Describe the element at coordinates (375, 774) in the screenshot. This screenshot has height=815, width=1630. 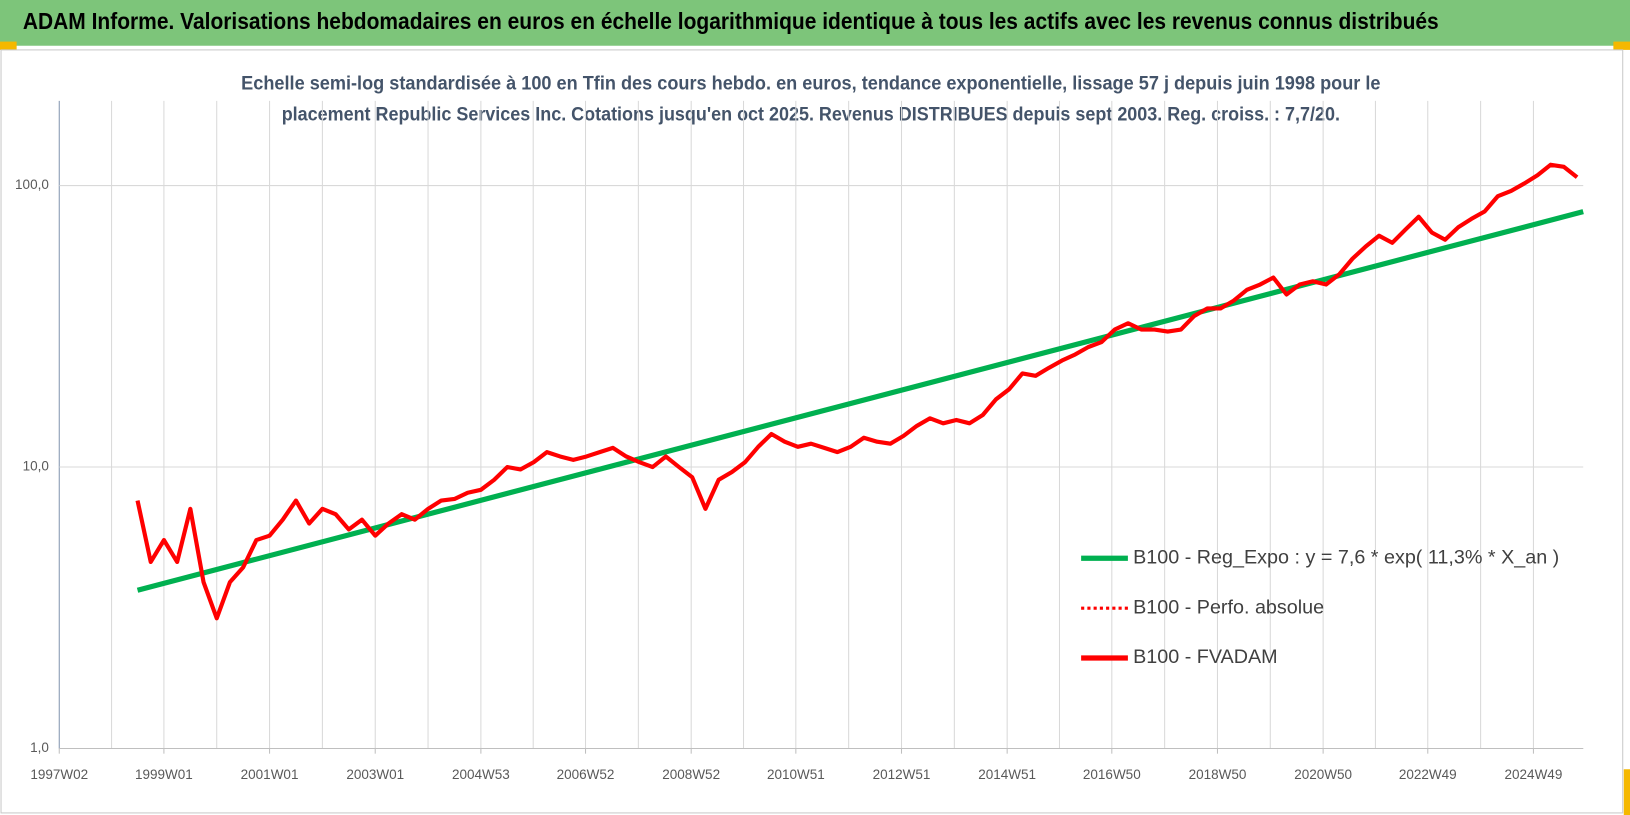
I see `x-tick-label: 2003W01` at that location.